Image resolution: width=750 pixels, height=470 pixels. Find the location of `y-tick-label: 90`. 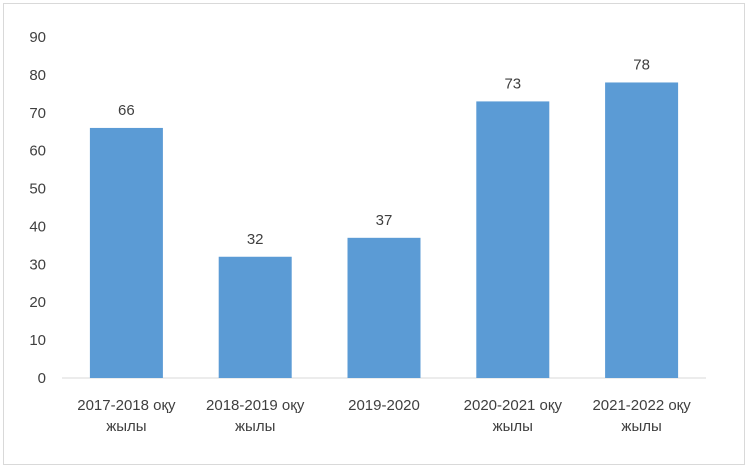

y-tick-label: 90 is located at coordinates (37, 37).